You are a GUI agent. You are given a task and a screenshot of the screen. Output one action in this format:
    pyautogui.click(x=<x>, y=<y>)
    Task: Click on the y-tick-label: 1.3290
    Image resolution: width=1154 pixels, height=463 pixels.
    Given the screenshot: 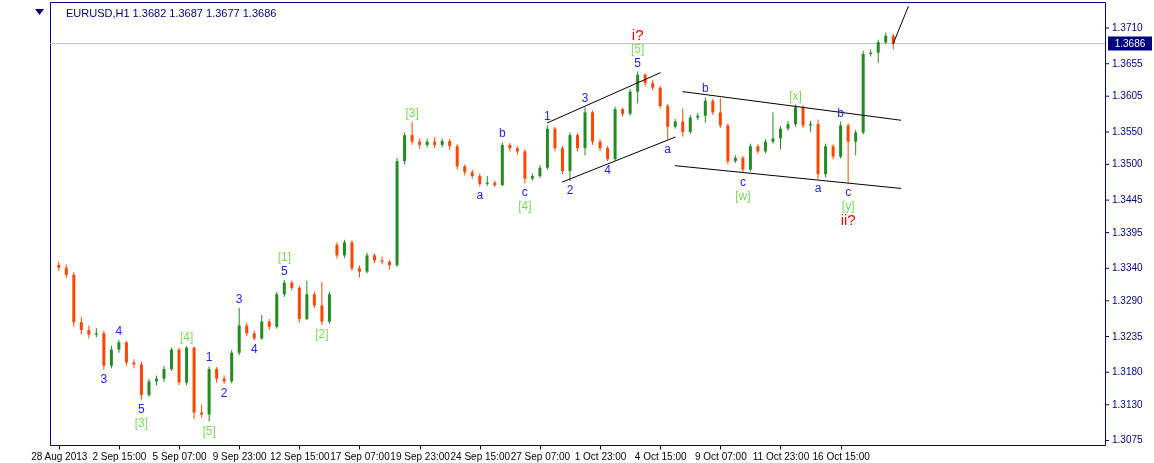 What is the action you would take?
    pyautogui.click(x=1128, y=300)
    